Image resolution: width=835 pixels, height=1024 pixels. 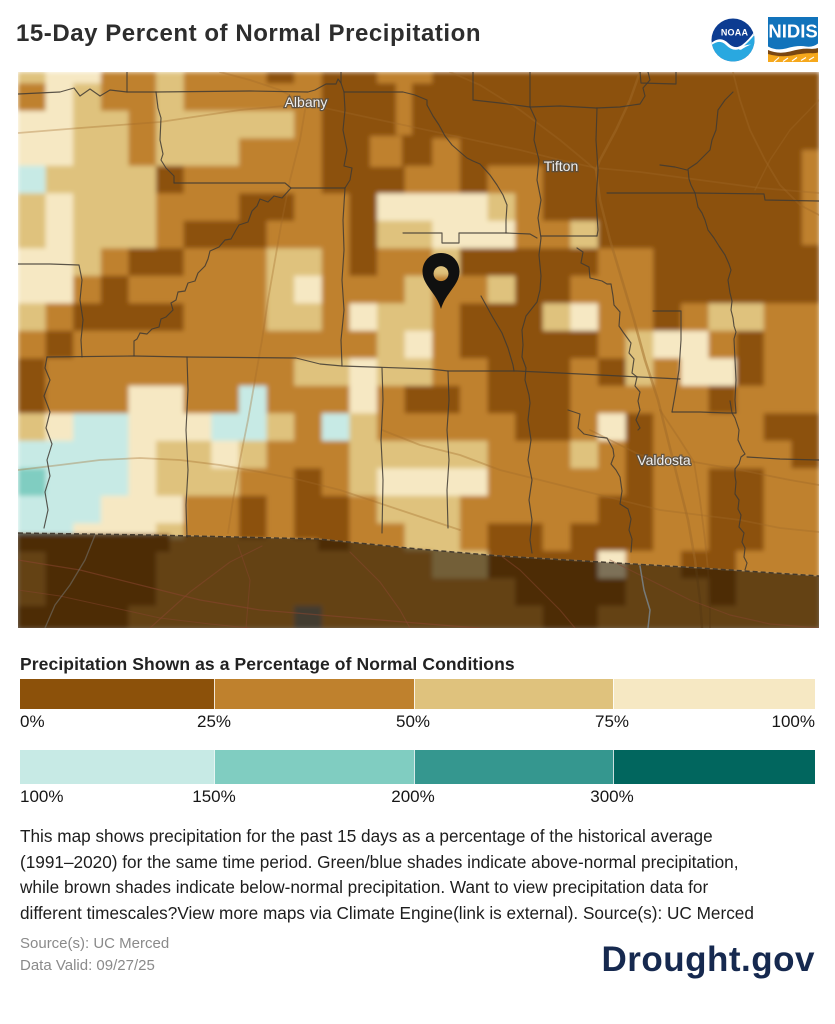 I want to click on svg-text: Albany, so click(x=306, y=102).